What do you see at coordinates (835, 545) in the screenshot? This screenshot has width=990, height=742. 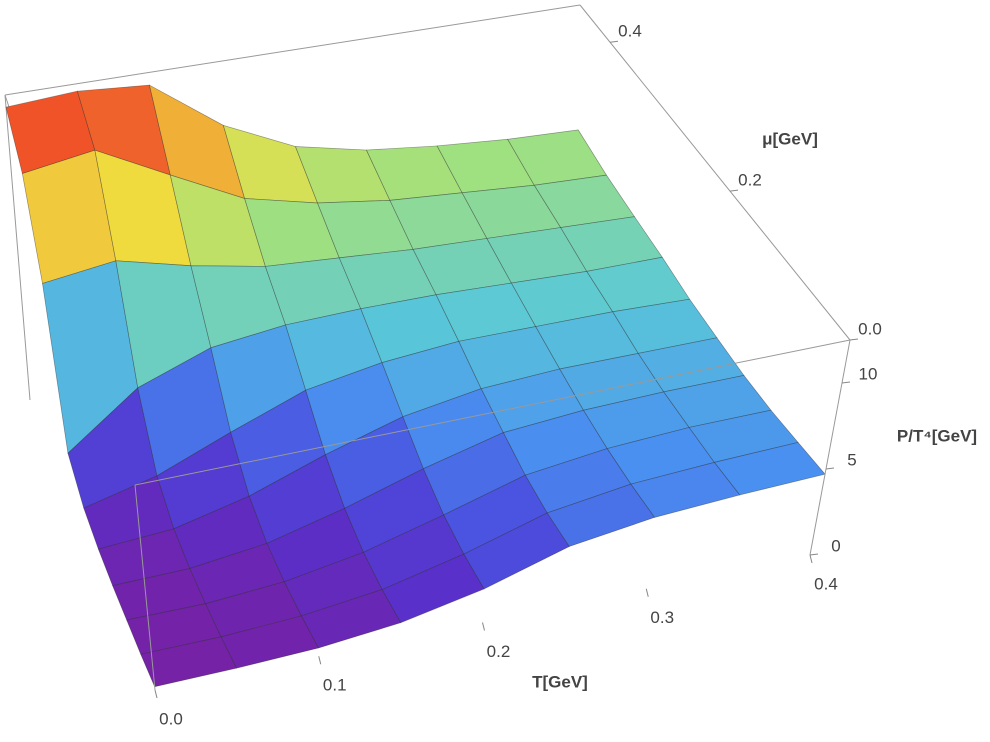 I see `z-tick-label: 0` at bounding box center [835, 545].